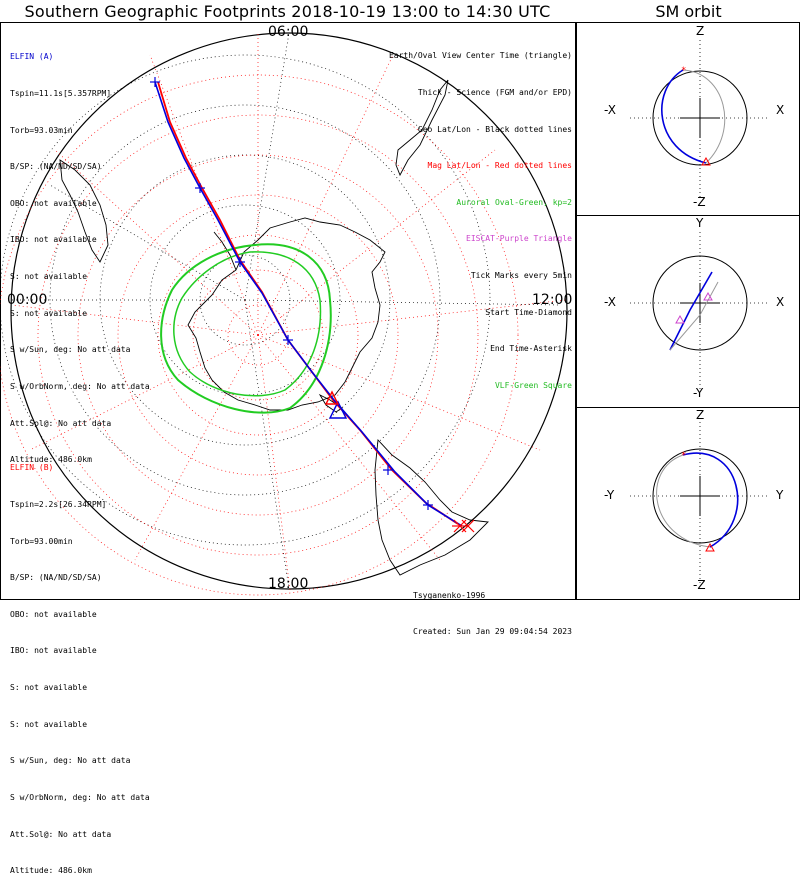 This screenshot has width=800, height=890. What do you see at coordinates (336, 404) in the screenshot?
I see `view-center-triangles` at bounding box center [336, 404].